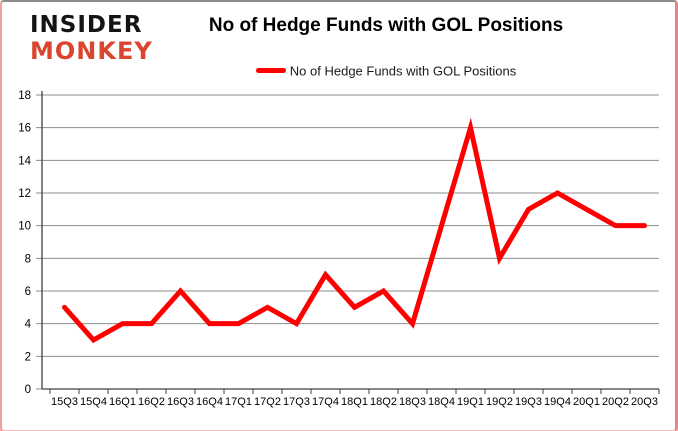  I want to click on title-area: No of Hedge Funds with GOL Positions, so click(386, 26).